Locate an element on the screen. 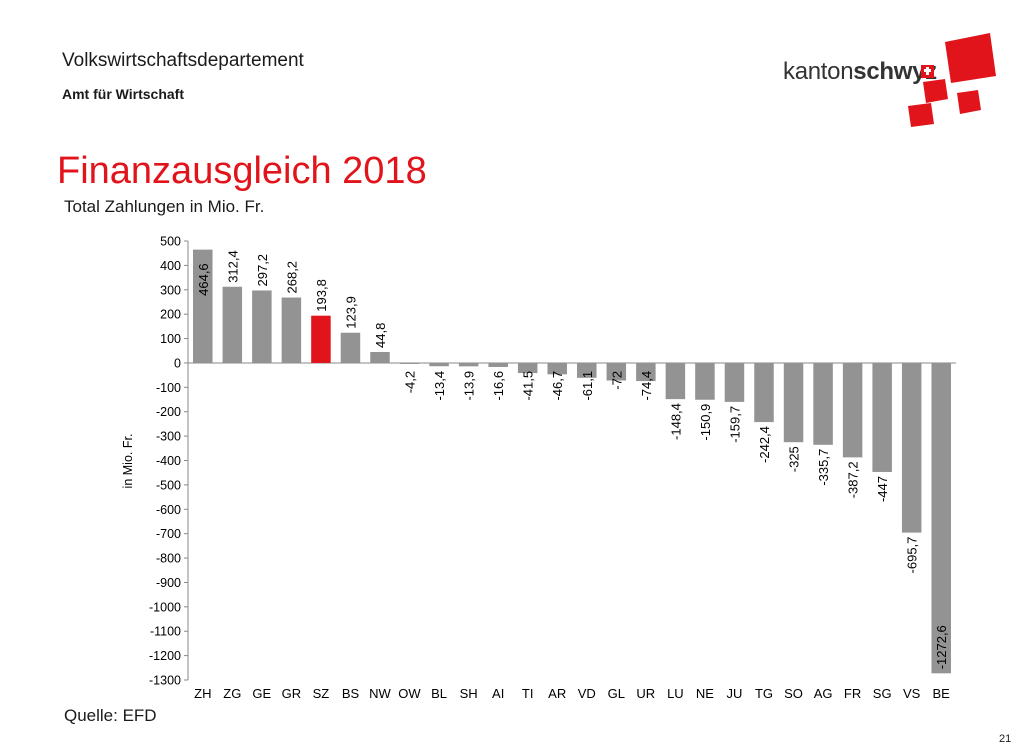 The width and height of the screenshot is (1024, 753). data-label: -148,4 is located at coordinates (675, 421).